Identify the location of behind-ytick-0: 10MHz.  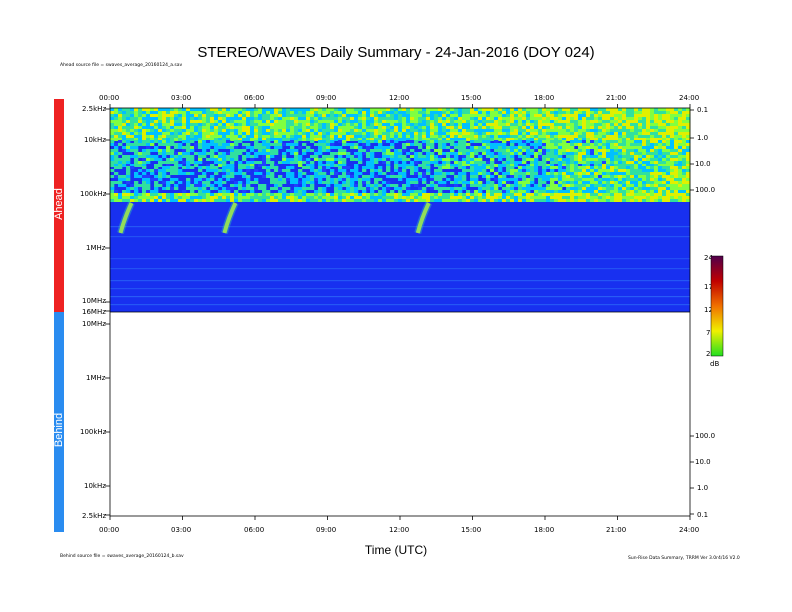
(94, 324).